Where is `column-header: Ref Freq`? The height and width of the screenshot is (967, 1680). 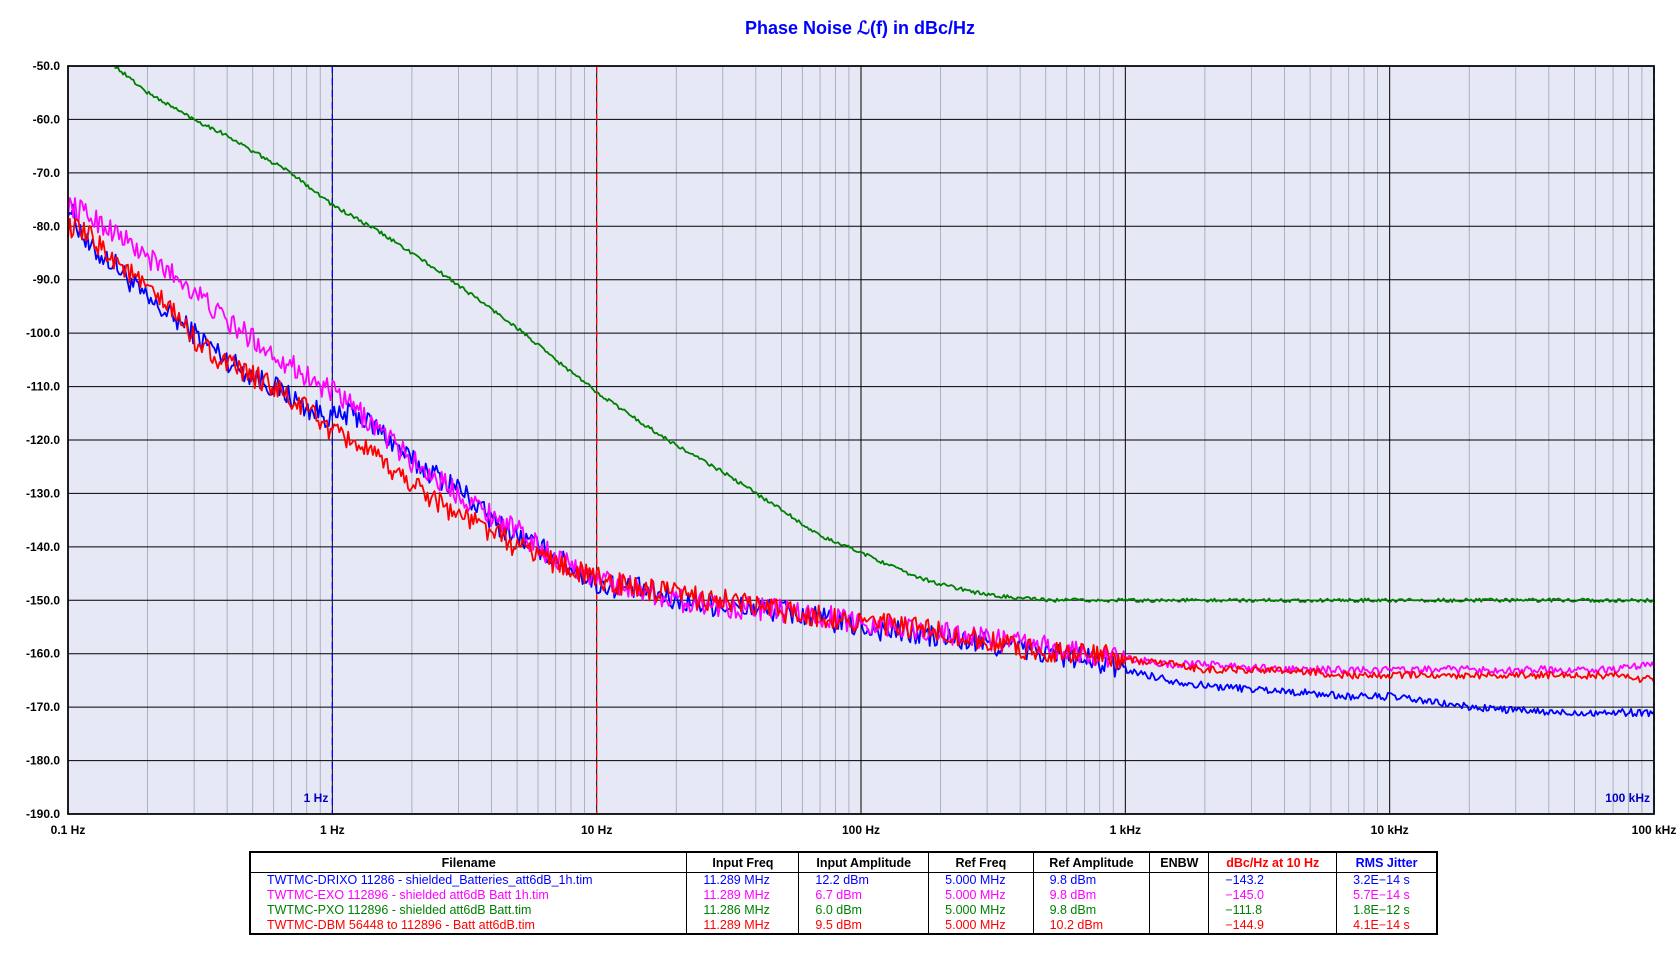
column-header: Ref Freq is located at coordinates (981, 862).